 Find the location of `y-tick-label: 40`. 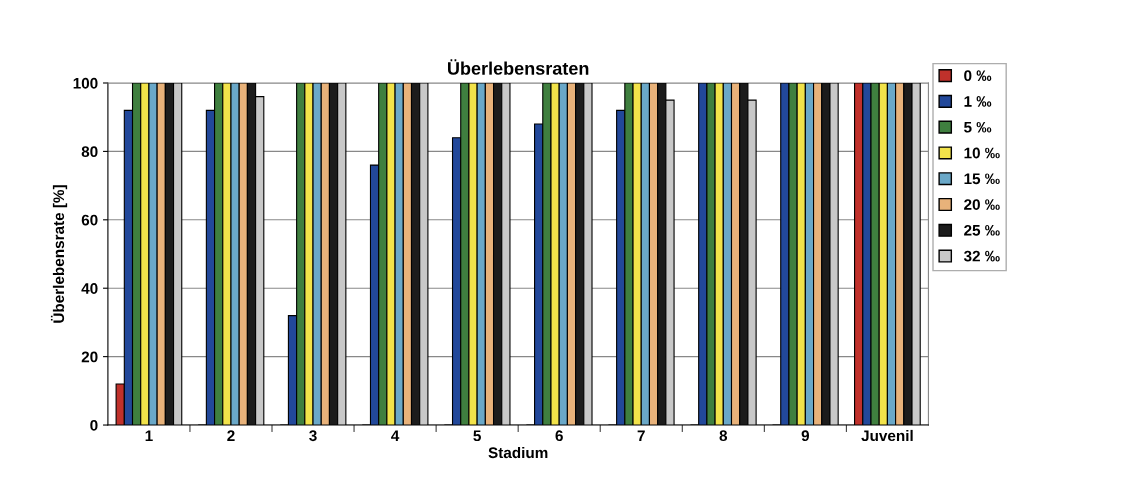

y-tick-label: 40 is located at coordinates (89, 288).